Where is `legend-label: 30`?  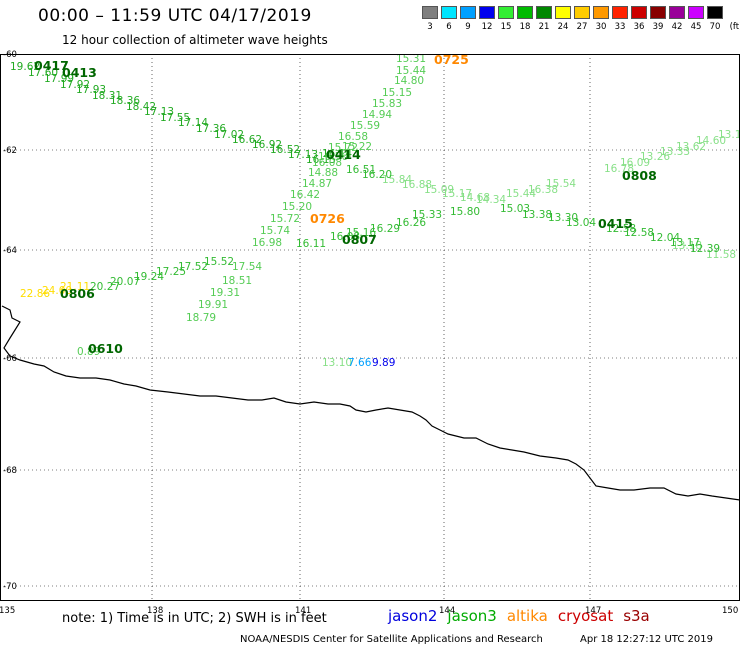 legend-label: 30 is located at coordinates (601, 27).